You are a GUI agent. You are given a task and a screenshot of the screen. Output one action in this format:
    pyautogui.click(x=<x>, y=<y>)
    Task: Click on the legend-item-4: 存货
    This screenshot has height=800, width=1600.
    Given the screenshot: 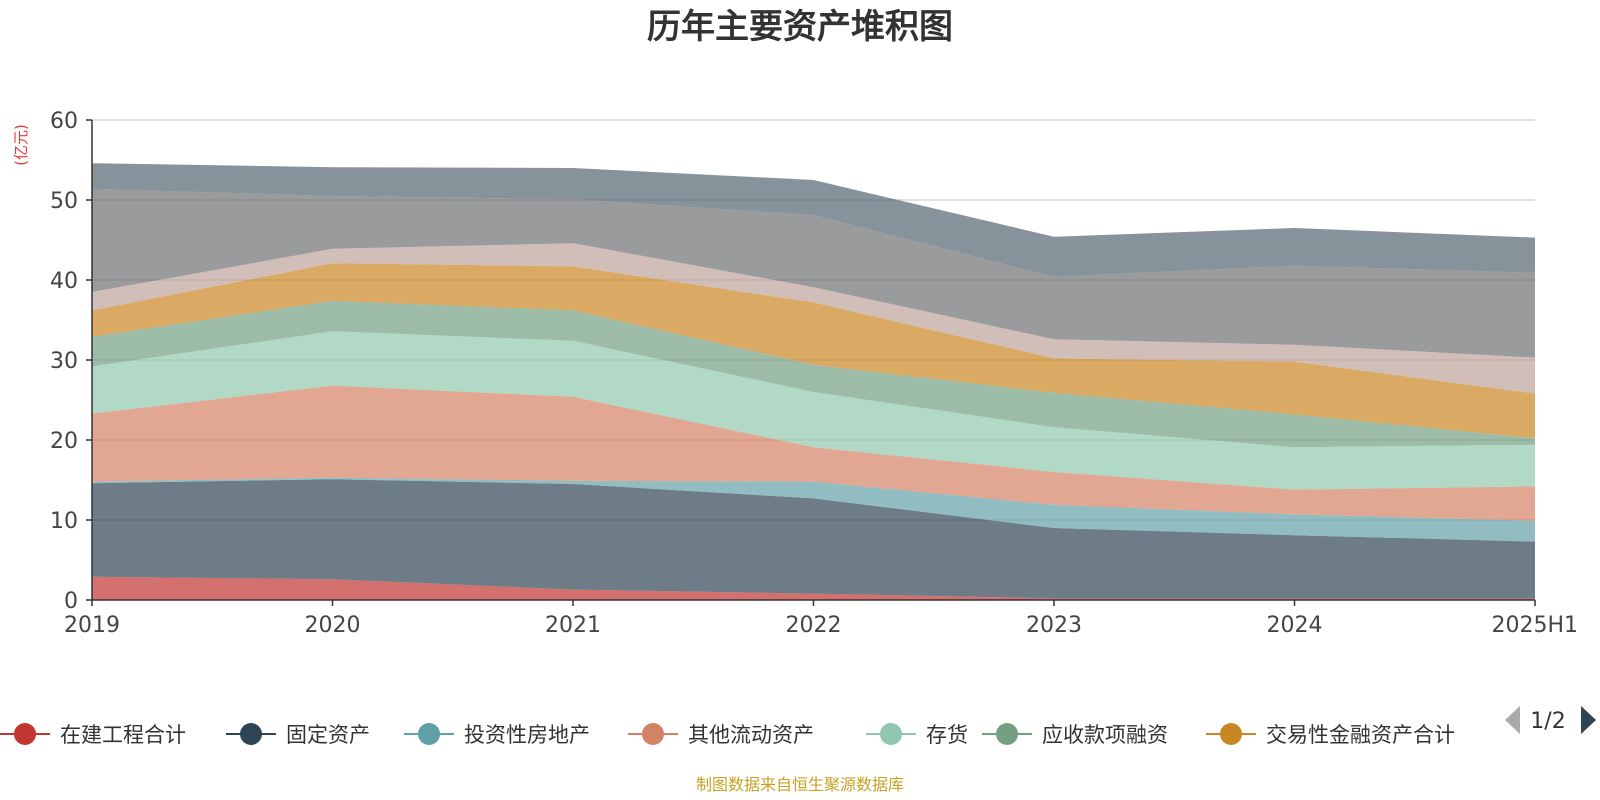 What is the action you would take?
    pyautogui.click(x=917, y=735)
    